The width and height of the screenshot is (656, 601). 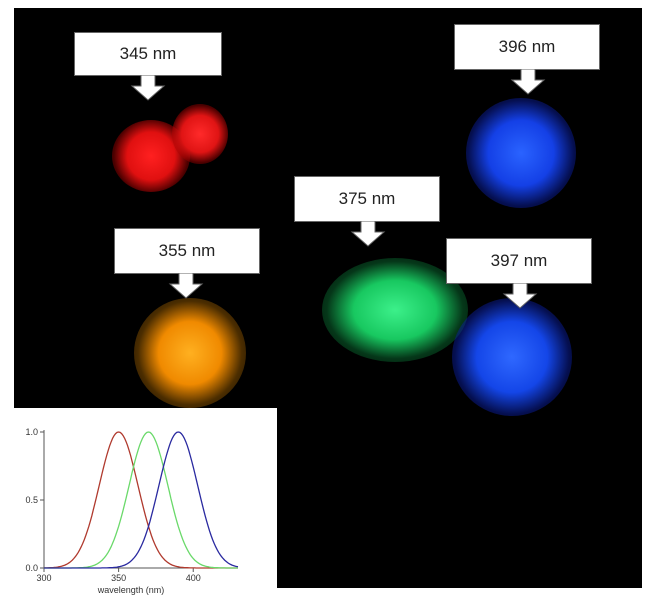 What do you see at coordinates (31, 432) in the screenshot?
I see `y-tick-label: 1.0` at bounding box center [31, 432].